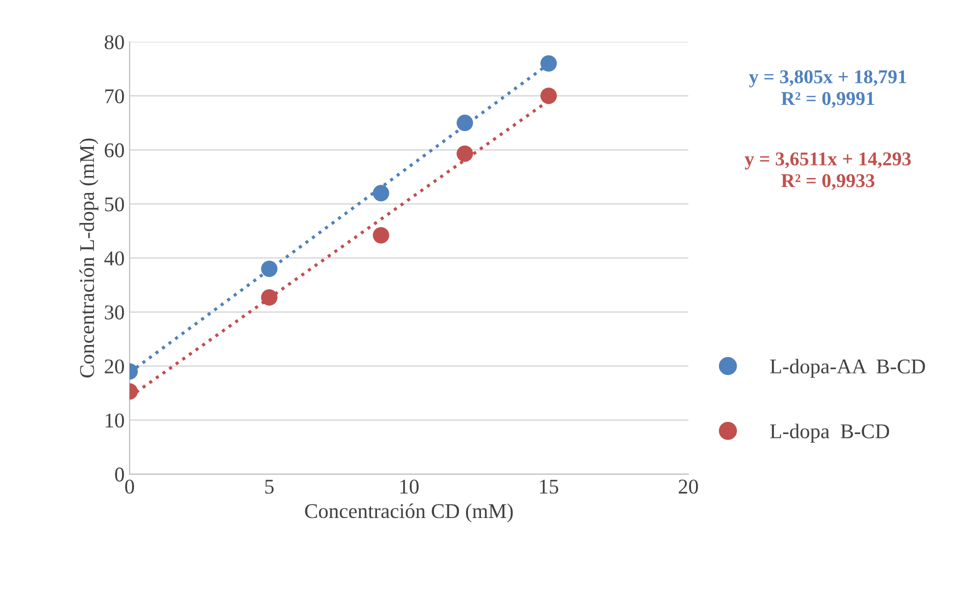 The width and height of the screenshot is (960, 589). What do you see at coordinates (119, 475) in the screenshot?
I see `y-tick-label: 0` at bounding box center [119, 475].